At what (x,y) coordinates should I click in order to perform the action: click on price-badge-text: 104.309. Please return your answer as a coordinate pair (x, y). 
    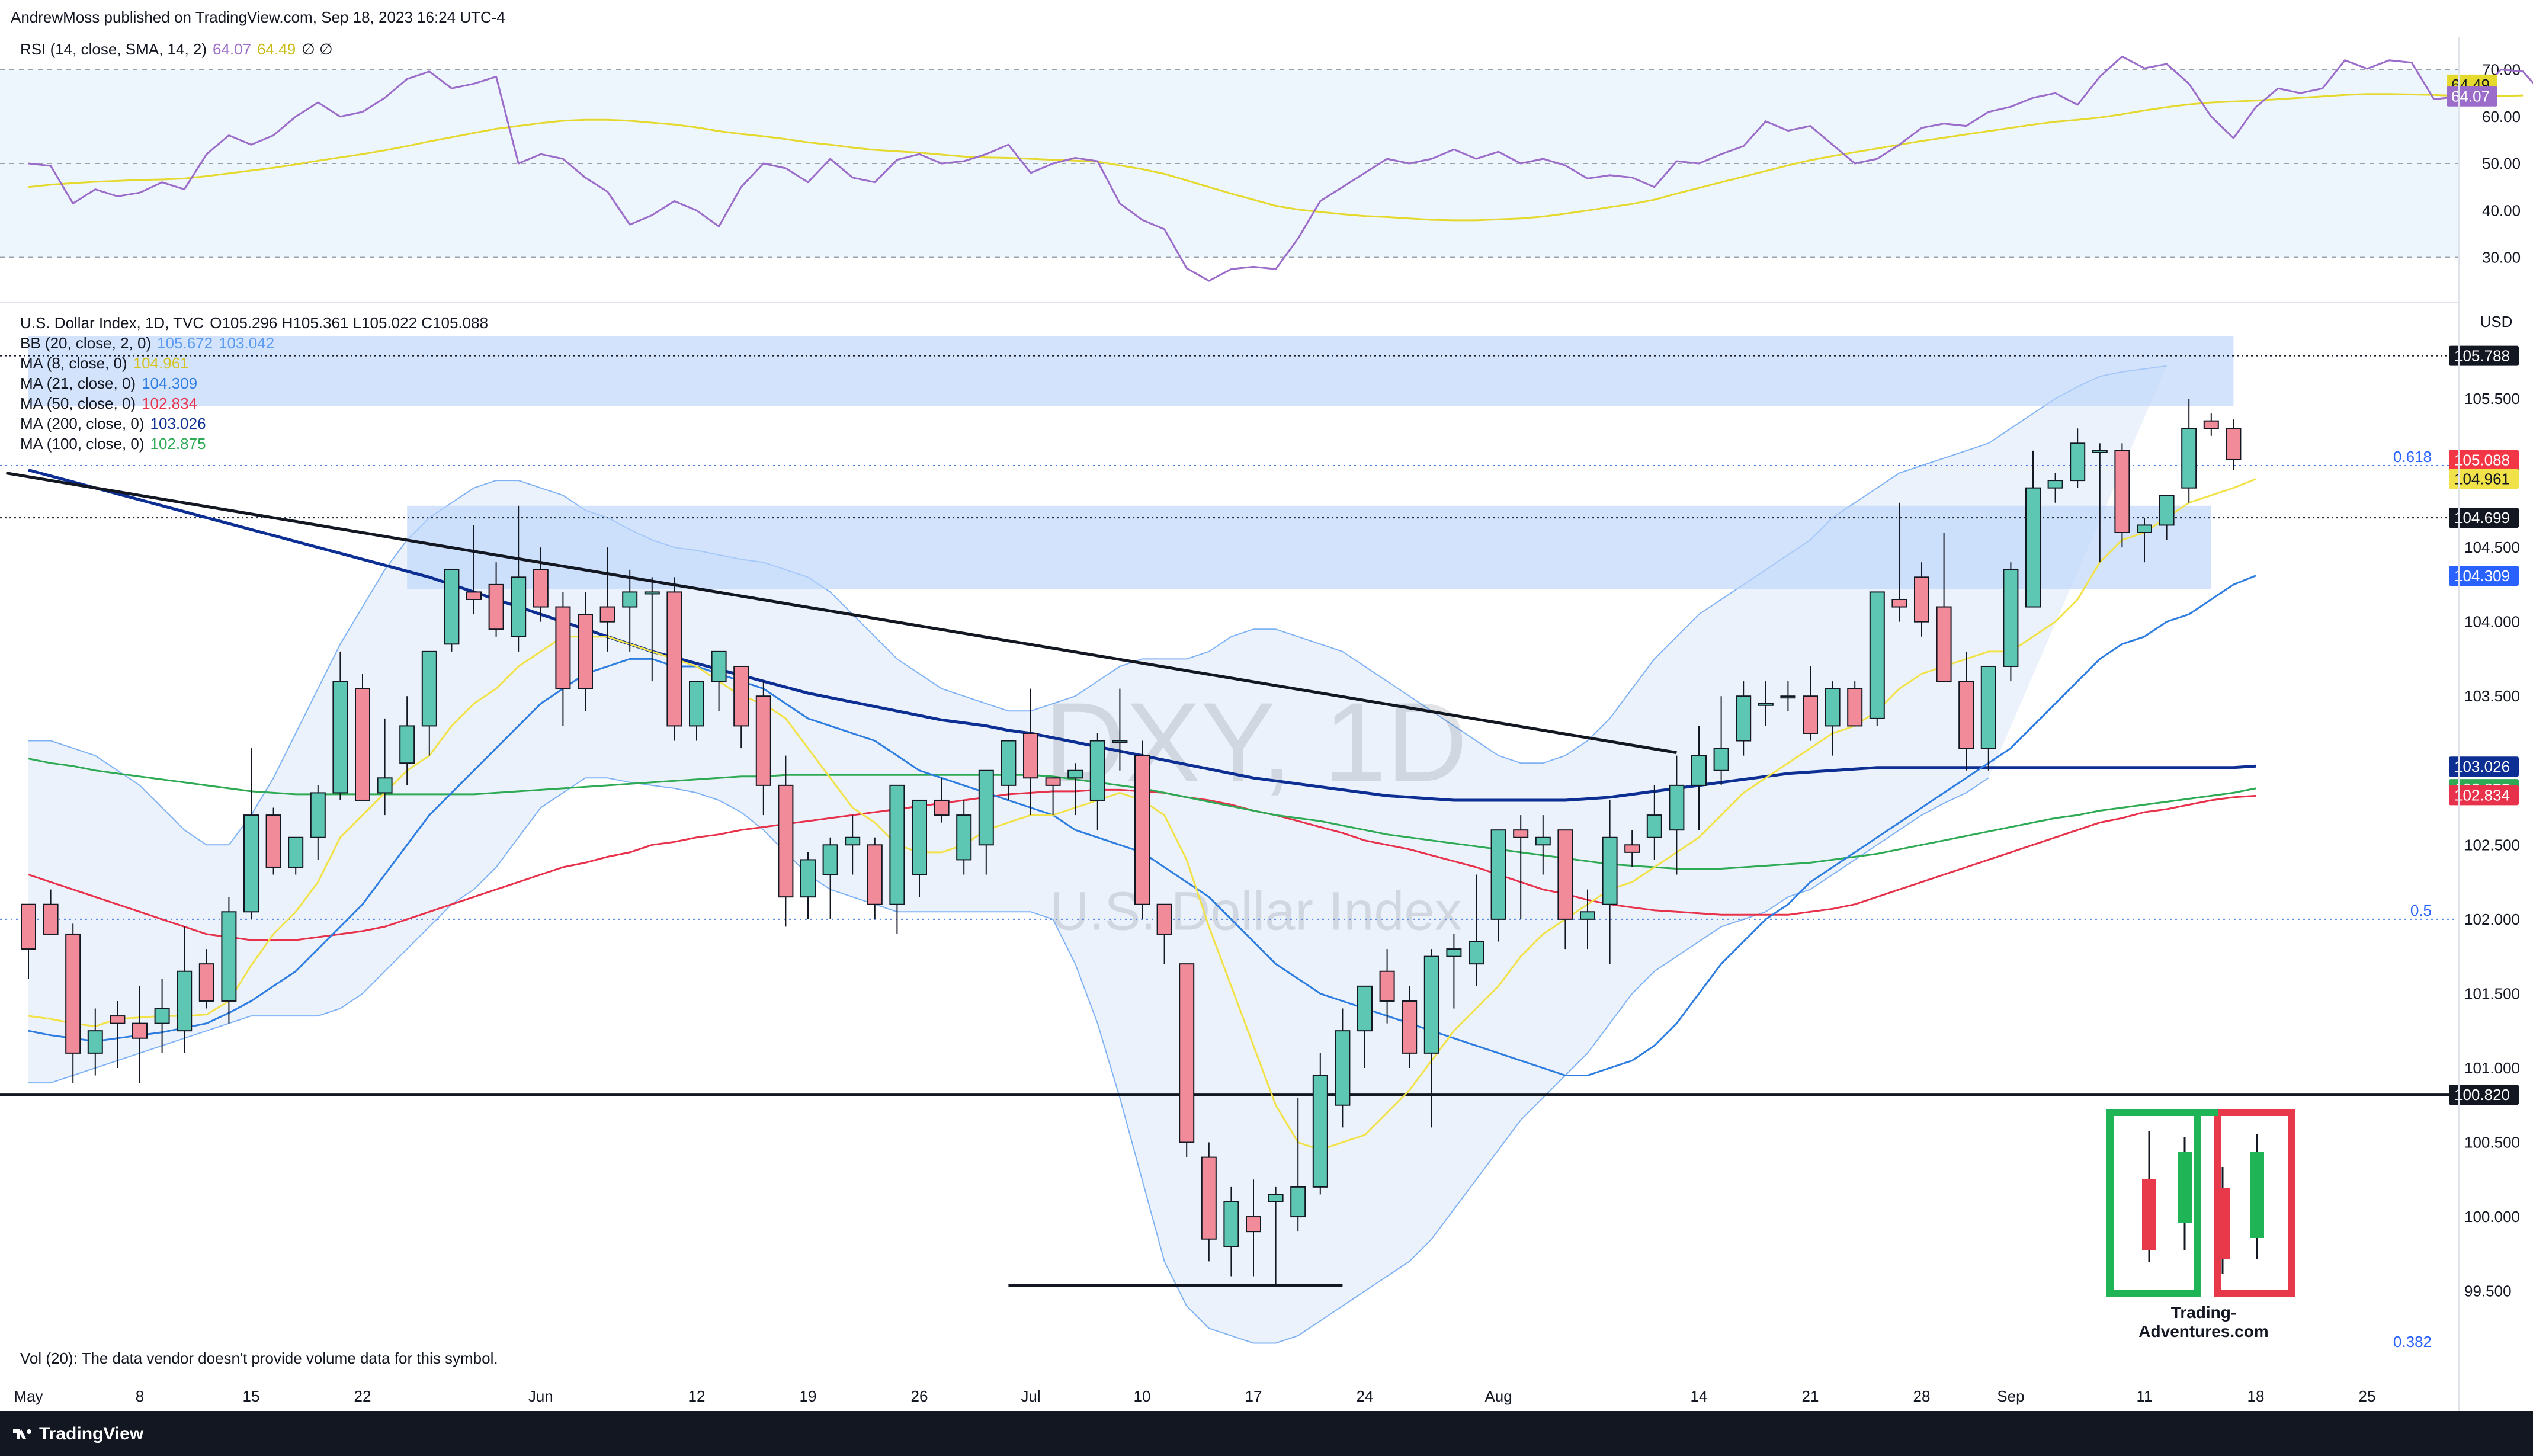
    Looking at the image, I should click on (2482, 576).